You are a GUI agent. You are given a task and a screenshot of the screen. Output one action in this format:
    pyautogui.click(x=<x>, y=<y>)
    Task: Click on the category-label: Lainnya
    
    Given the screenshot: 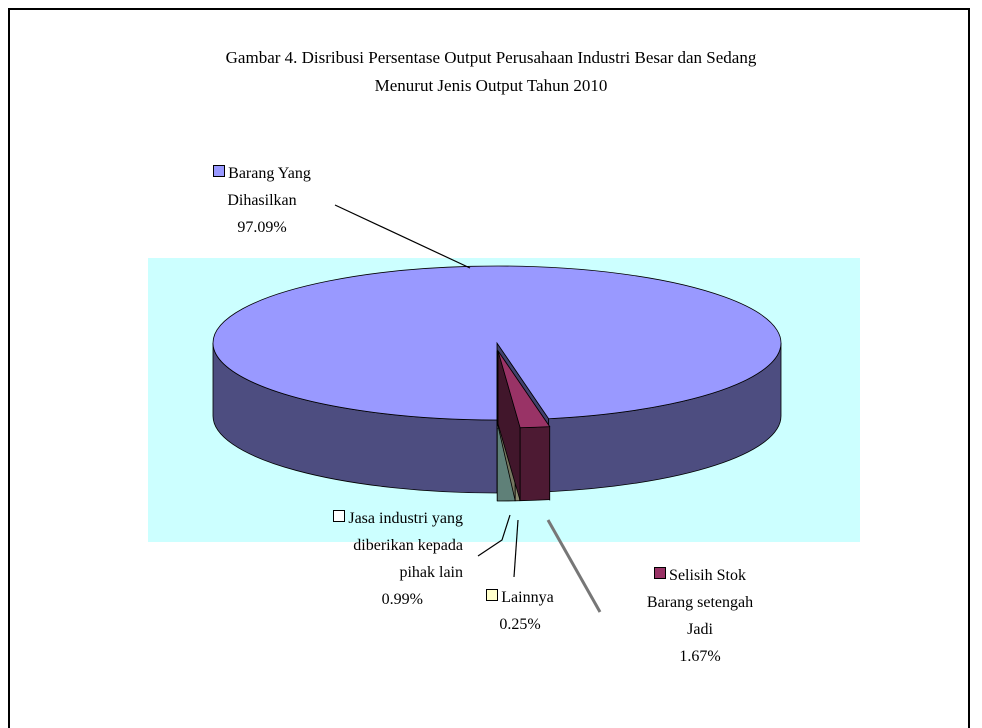 What is the action you would take?
    pyautogui.click(x=527, y=597)
    